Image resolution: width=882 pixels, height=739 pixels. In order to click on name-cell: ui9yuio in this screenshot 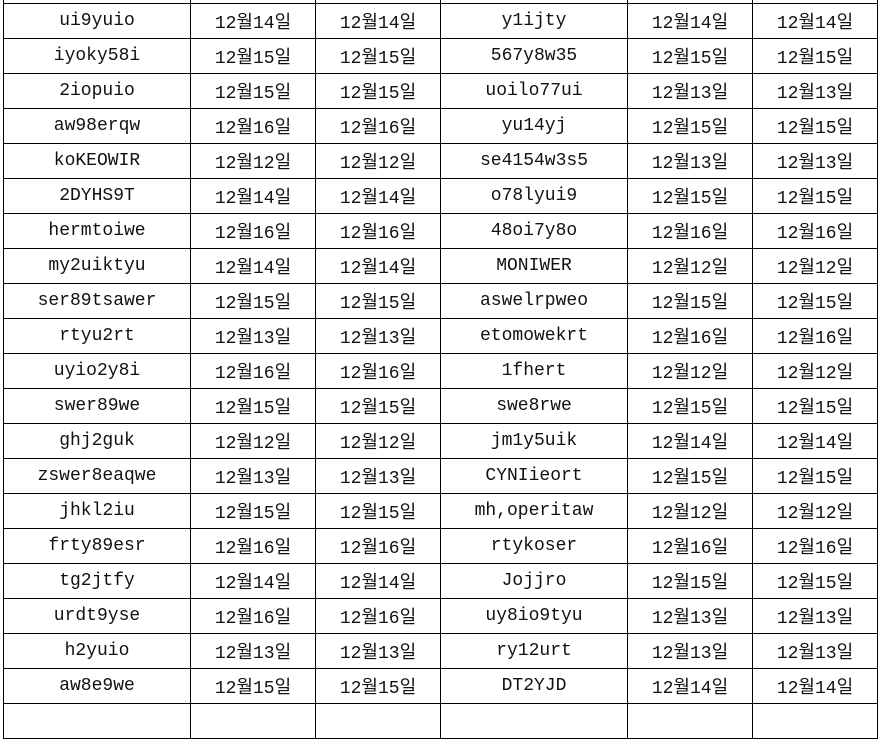, I will do `click(97, 21)`.